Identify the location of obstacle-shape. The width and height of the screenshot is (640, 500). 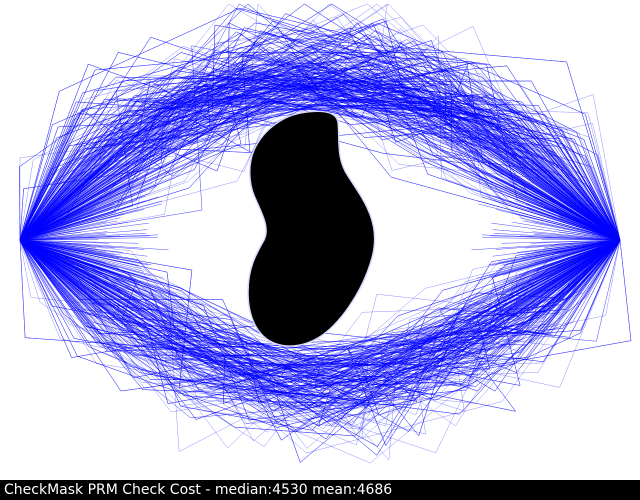
(311, 228).